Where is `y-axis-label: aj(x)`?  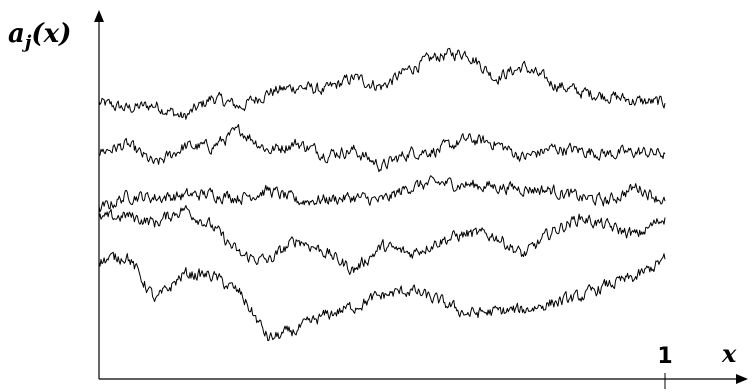 y-axis-label: aj(x) is located at coordinates (39, 36).